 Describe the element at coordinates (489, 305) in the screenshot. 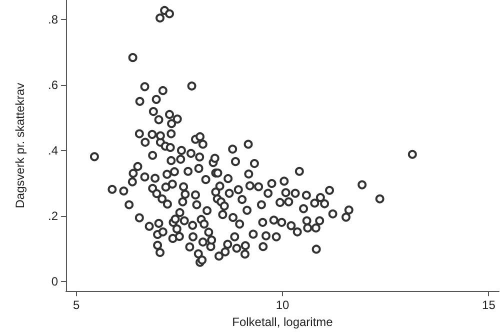

I see `x-tick-label: 15` at that location.